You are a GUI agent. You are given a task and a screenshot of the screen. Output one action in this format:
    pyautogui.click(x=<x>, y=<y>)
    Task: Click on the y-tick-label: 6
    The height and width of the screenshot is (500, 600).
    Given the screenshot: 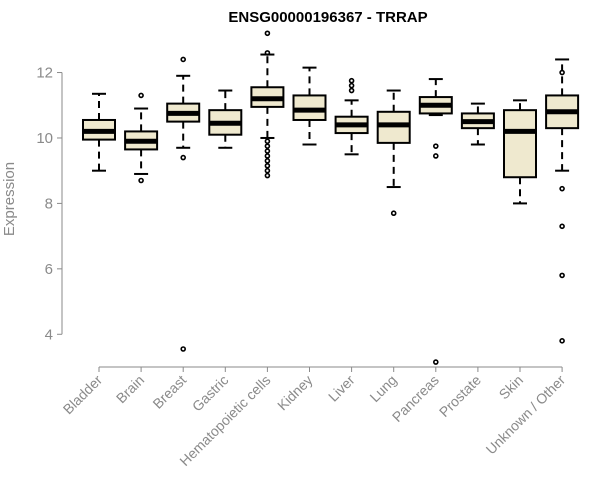 What is the action you would take?
    pyautogui.click(x=49, y=269)
    